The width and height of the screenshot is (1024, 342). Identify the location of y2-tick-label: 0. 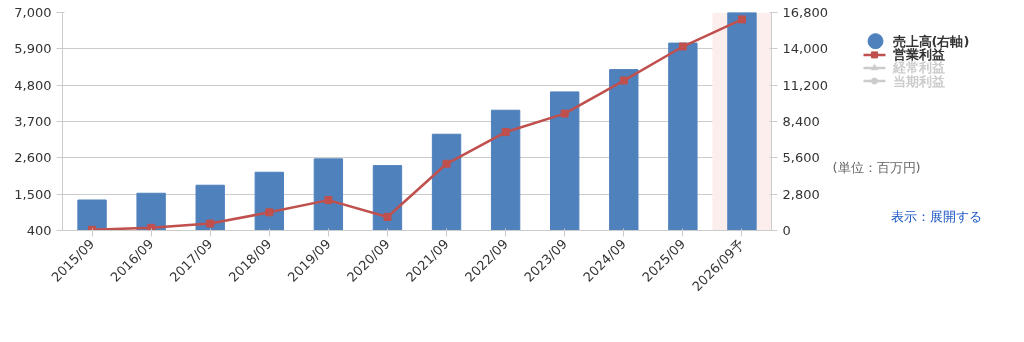
(786, 230).